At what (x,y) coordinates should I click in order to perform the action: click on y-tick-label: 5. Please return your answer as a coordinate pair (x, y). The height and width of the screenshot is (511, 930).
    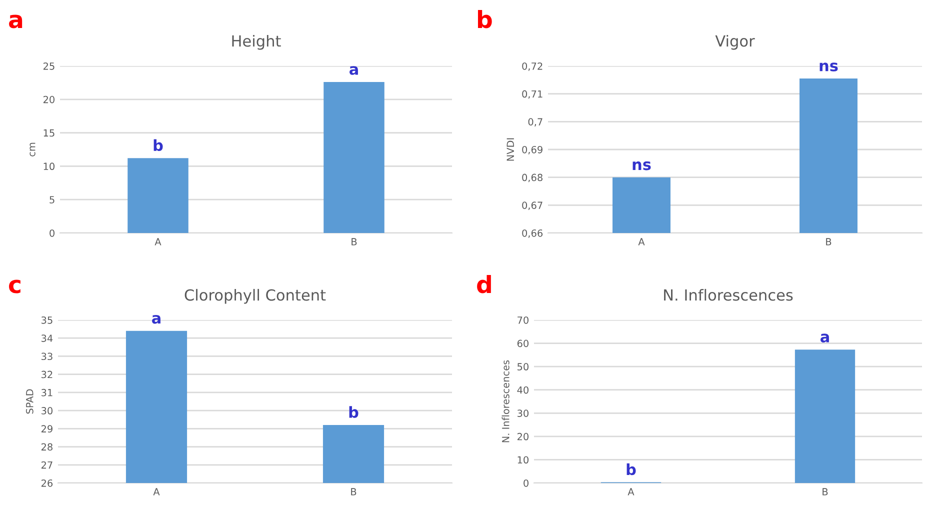
    Looking at the image, I should click on (52, 200).